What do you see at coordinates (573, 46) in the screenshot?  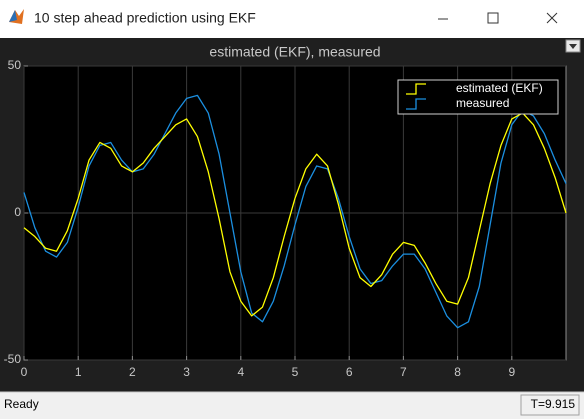 I see `undock-button` at bounding box center [573, 46].